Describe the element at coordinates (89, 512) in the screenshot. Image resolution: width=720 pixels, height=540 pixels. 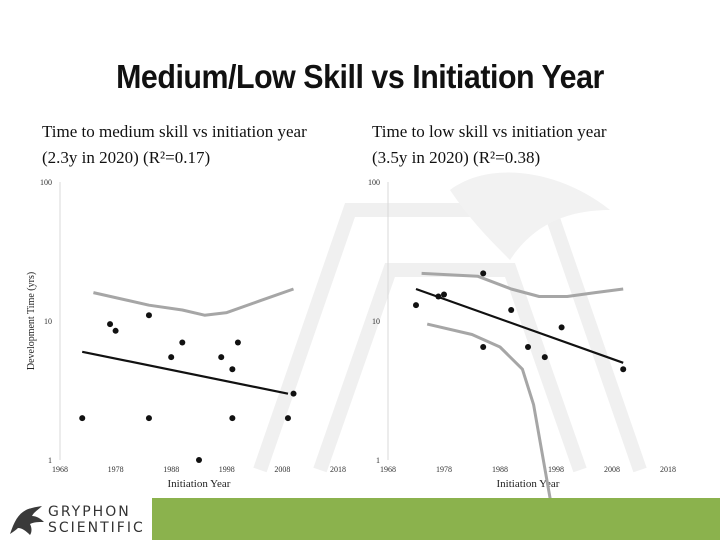
I see `logo-text-line1: GRYPHON` at that location.